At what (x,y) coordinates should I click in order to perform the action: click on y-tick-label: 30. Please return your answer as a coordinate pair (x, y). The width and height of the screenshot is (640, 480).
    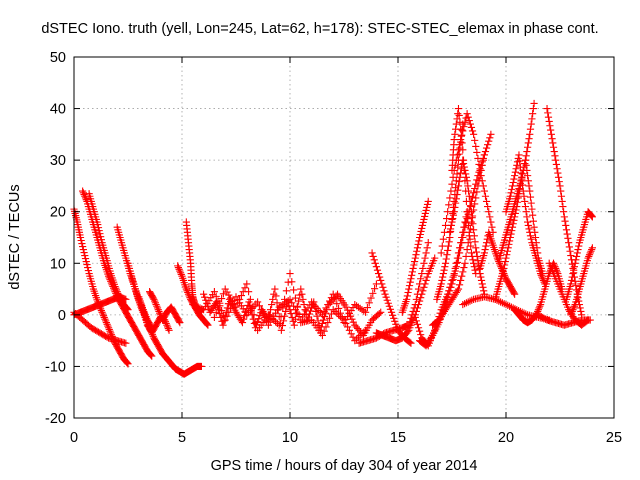
    Looking at the image, I should click on (58, 161).